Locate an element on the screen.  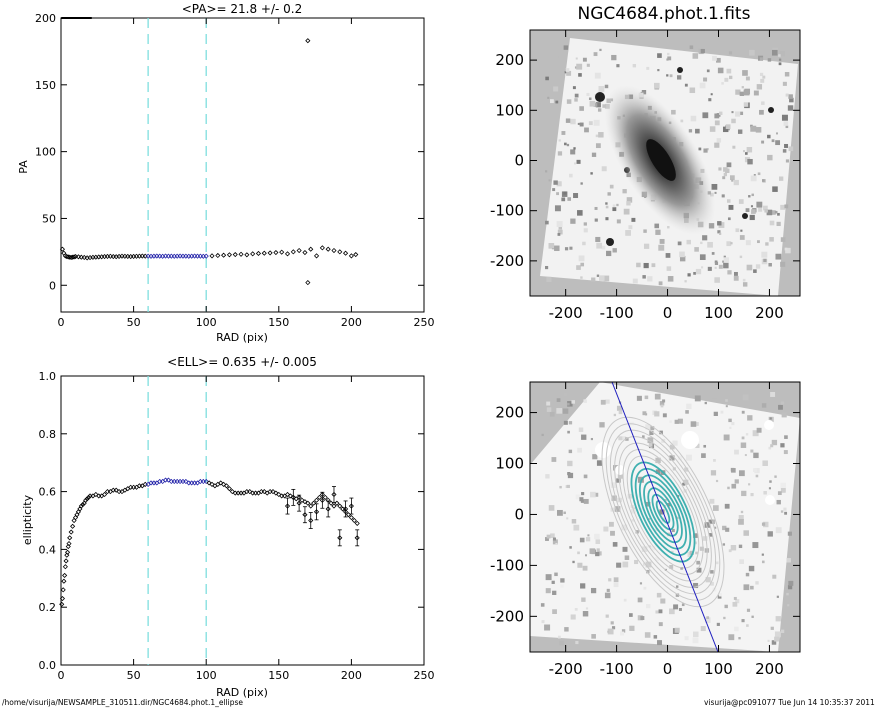
y-tick-label: 0 is located at coordinates (519, 514).